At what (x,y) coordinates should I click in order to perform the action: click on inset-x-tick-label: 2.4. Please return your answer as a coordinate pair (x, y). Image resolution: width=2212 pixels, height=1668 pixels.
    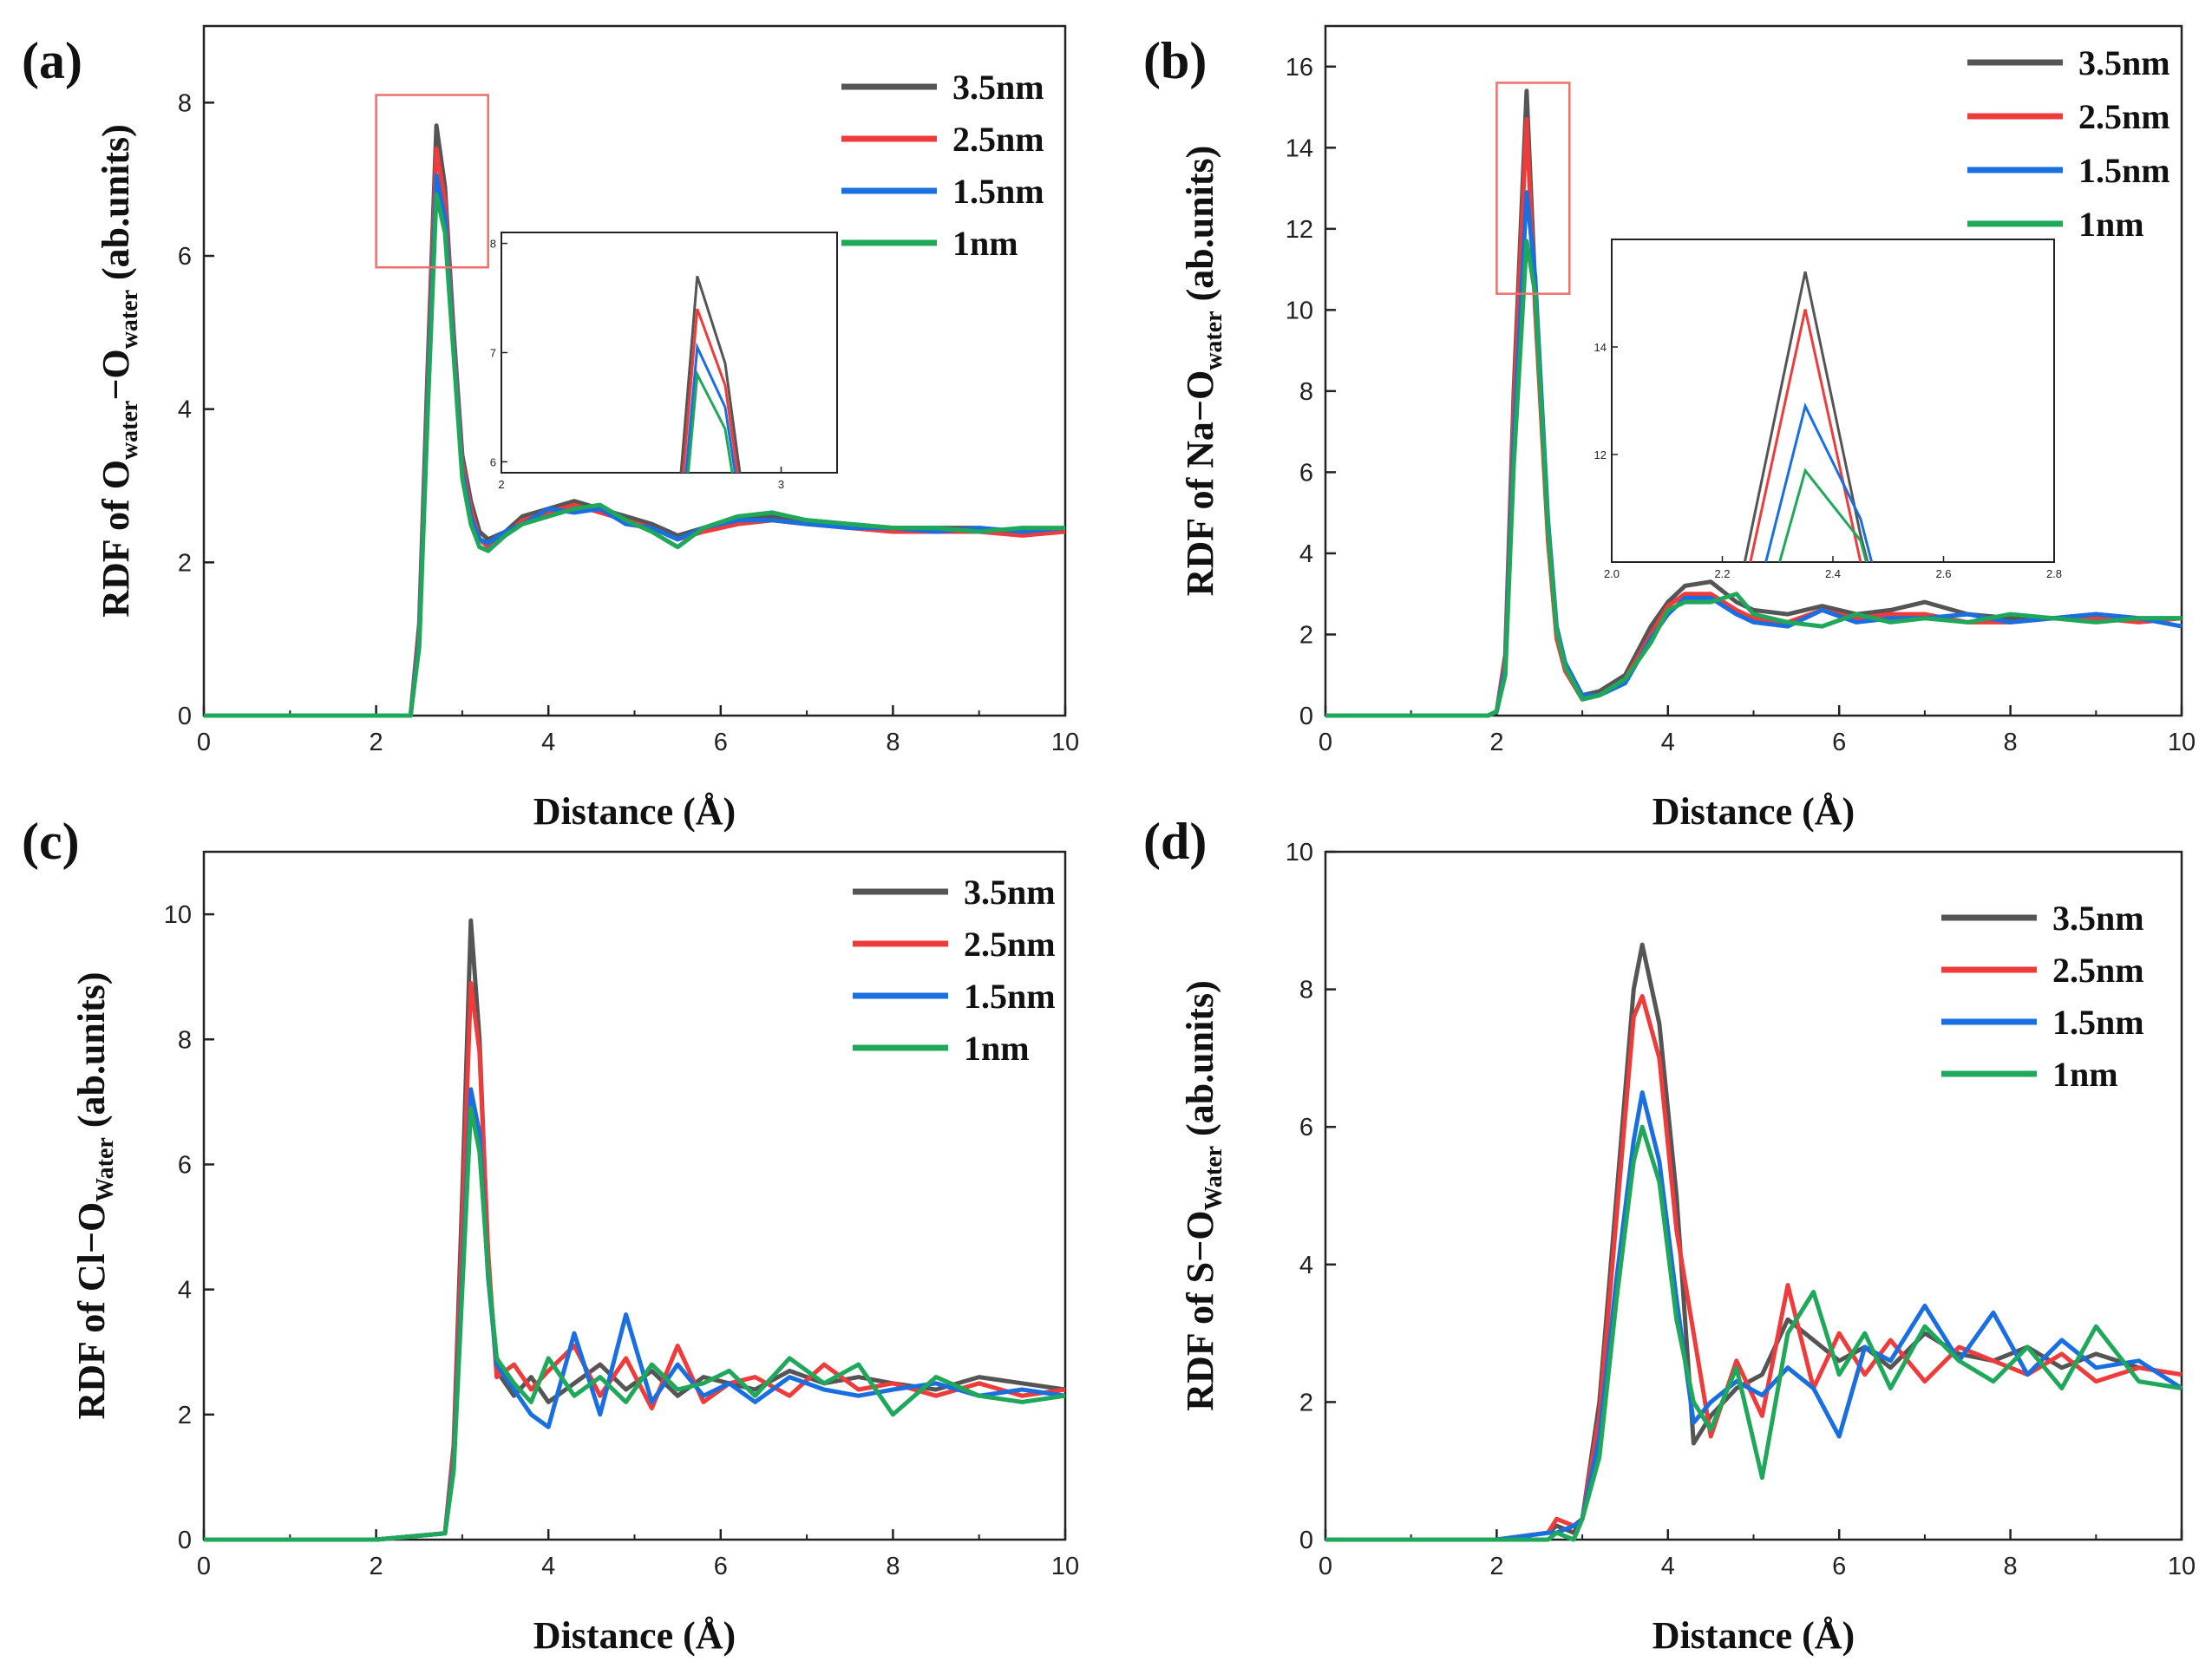
    Looking at the image, I should click on (1833, 573).